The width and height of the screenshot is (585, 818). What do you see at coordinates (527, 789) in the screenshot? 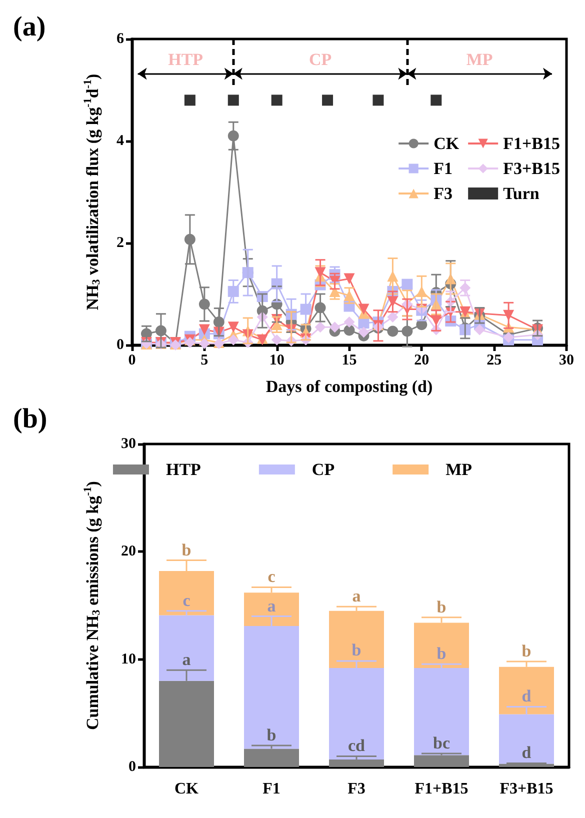
I see `x-tick-label: F3+B15` at bounding box center [527, 789].